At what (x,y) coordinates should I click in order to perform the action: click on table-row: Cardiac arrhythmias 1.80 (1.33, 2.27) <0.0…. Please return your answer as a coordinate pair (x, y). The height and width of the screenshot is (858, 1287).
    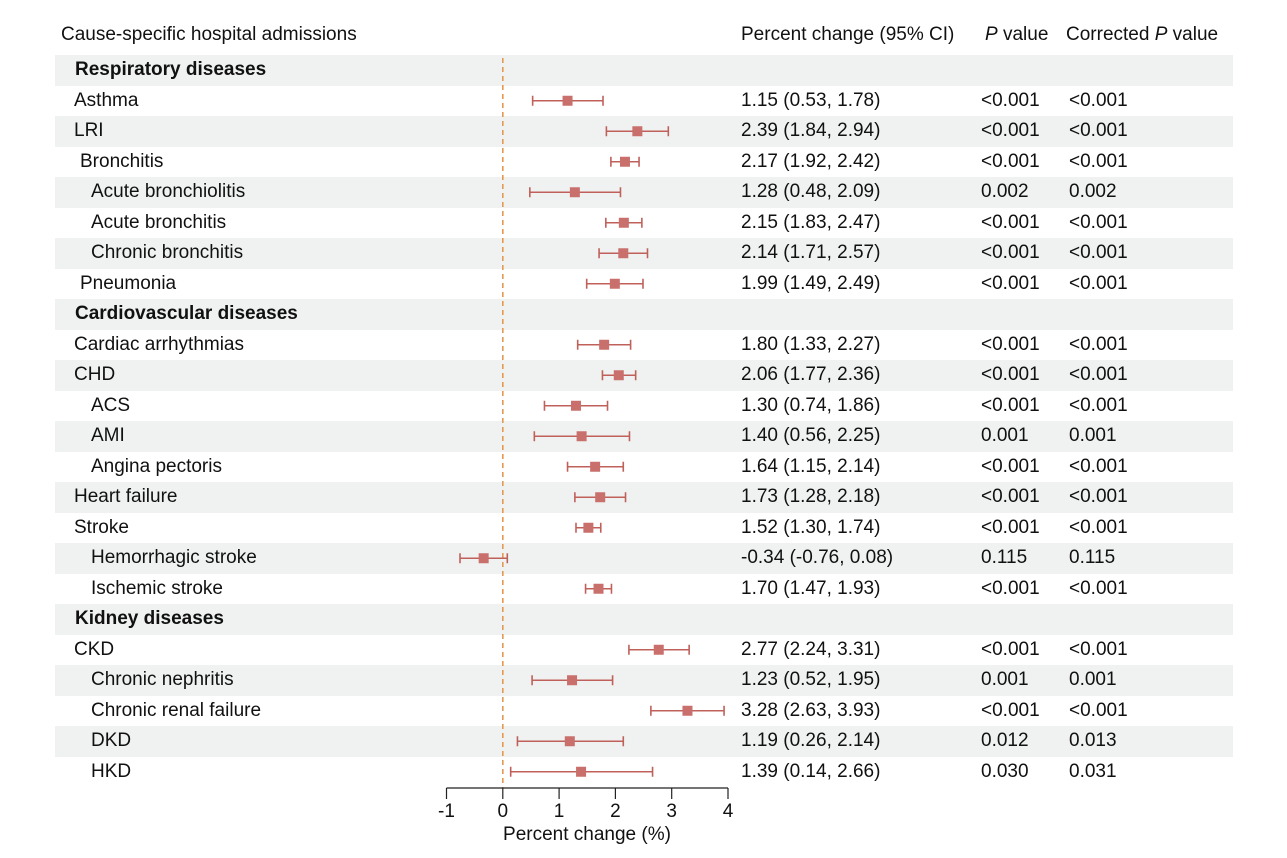
    Looking at the image, I should click on (644, 345).